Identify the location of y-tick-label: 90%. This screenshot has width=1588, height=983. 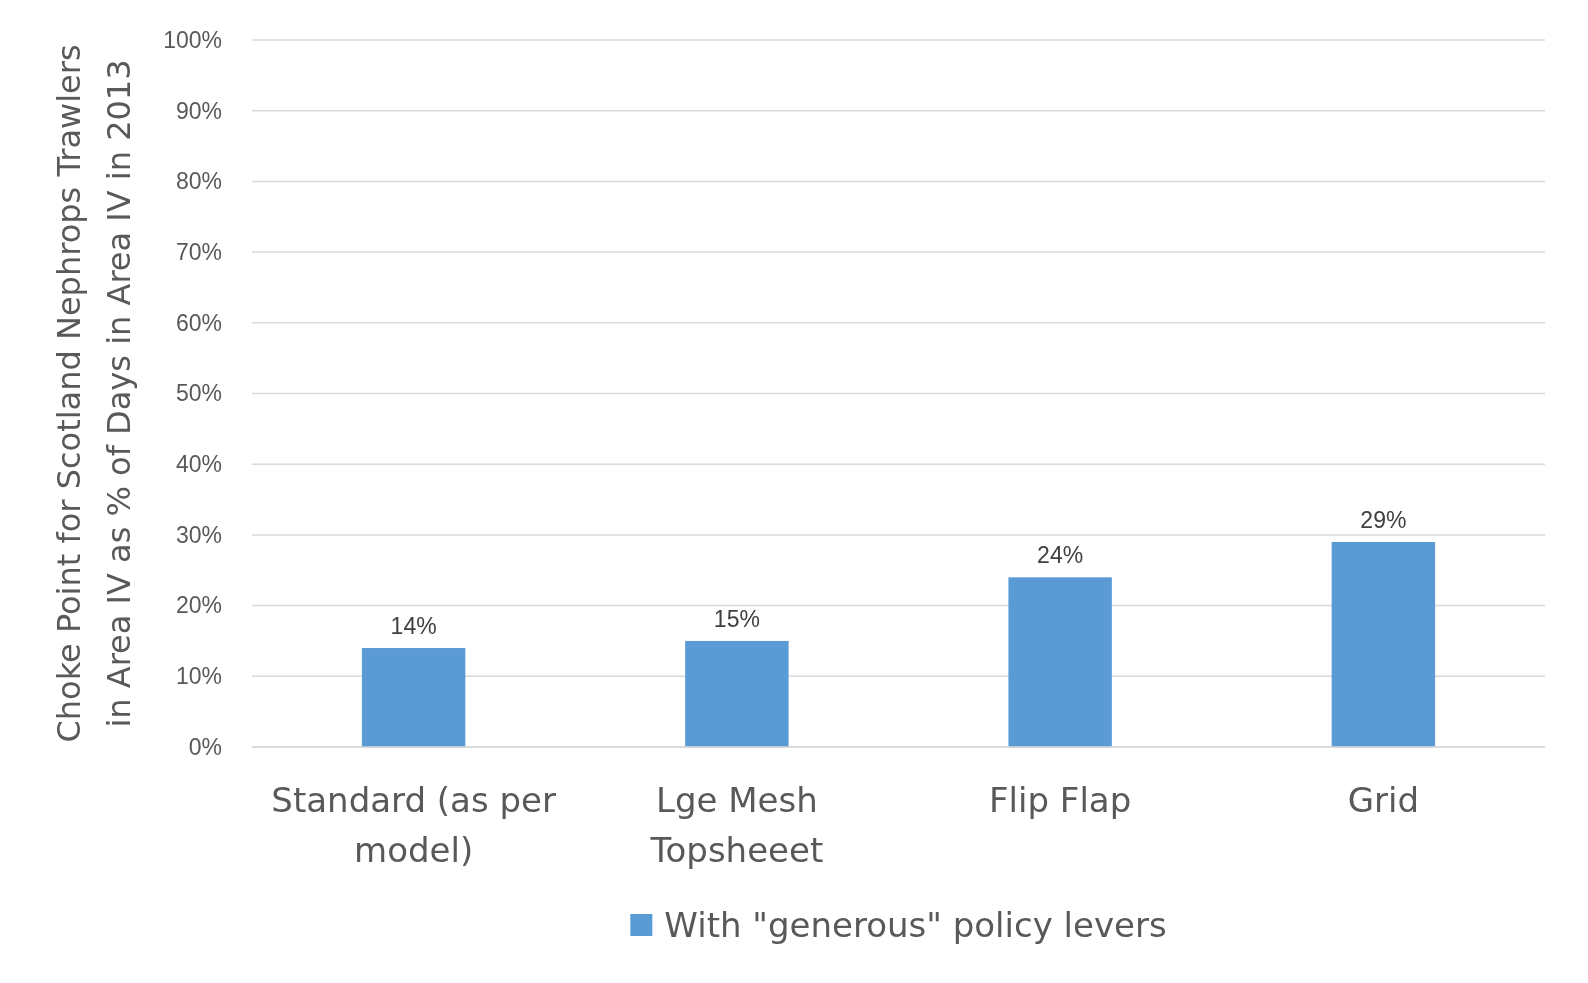
(198, 110).